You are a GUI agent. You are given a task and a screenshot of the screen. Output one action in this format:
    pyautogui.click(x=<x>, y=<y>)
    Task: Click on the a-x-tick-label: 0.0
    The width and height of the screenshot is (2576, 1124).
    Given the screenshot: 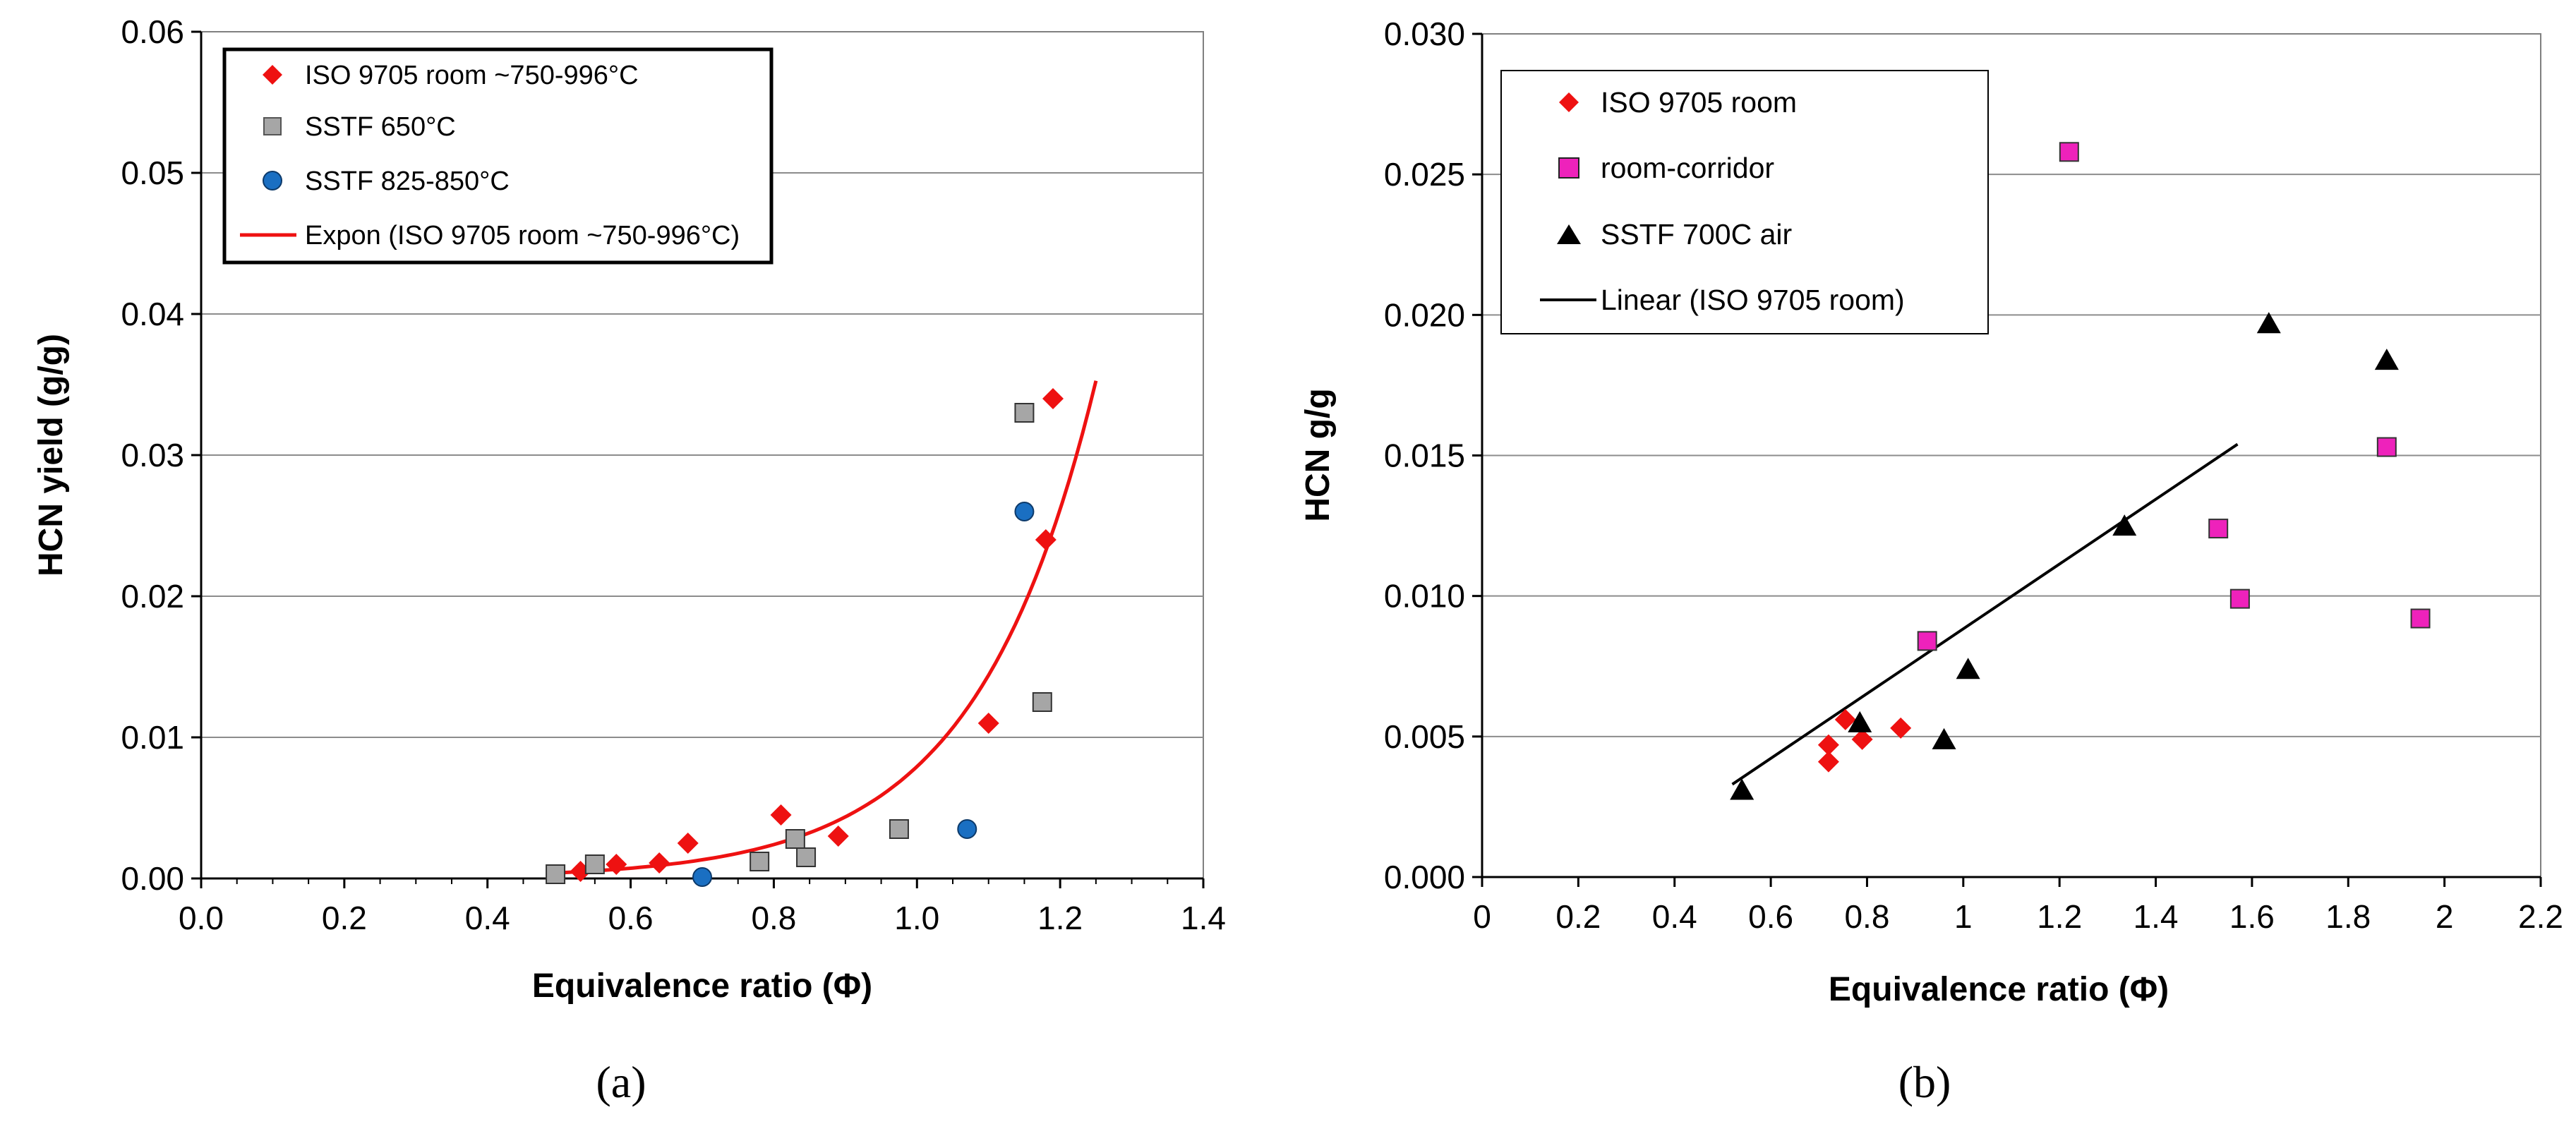 What is the action you would take?
    pyautogui.click(x=201, y=918)
    